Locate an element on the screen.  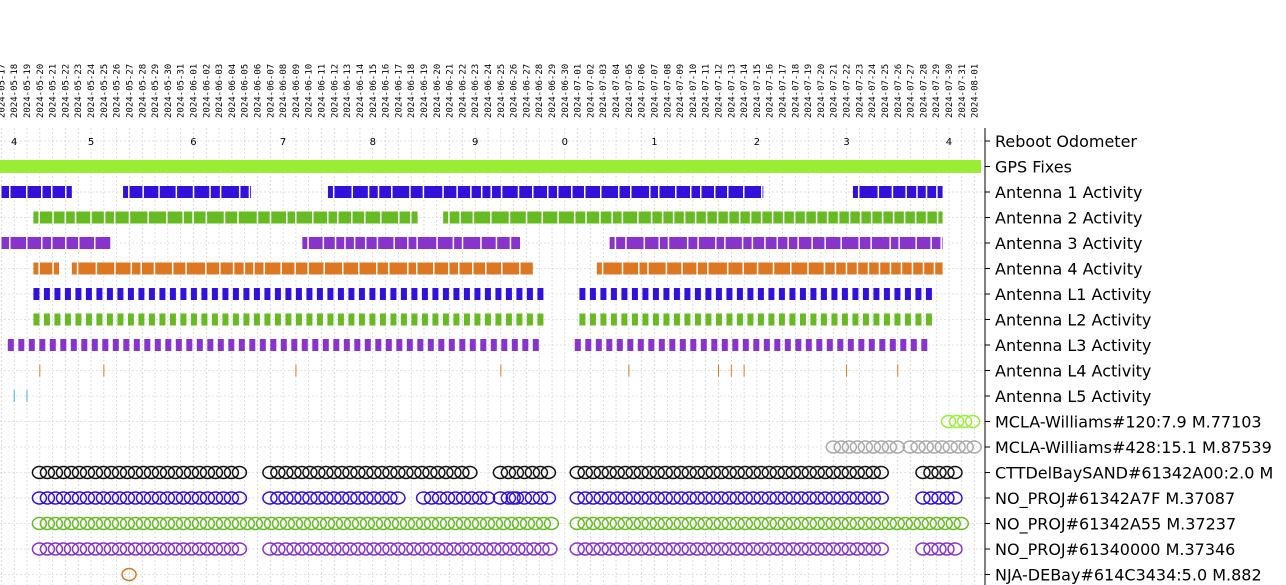
date-tick-label: 2024-07-15 is located at coordinates (758, 91).